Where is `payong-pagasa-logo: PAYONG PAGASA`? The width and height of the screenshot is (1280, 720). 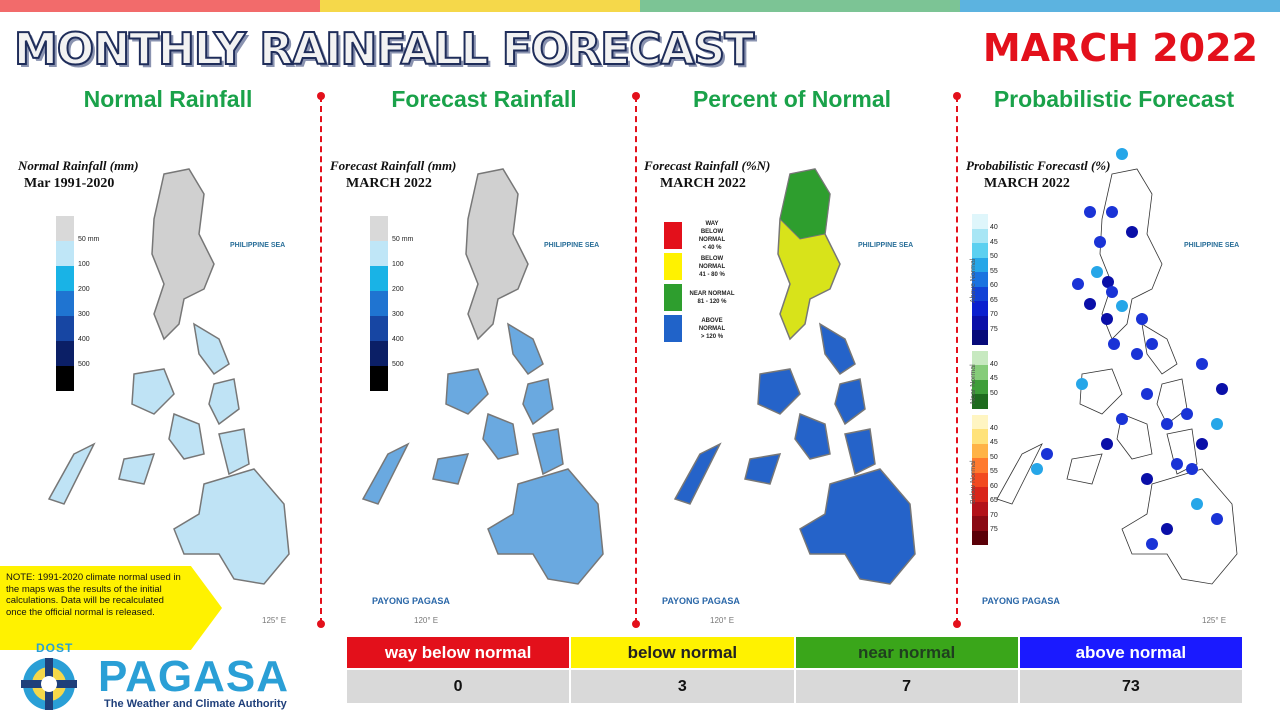
payong-pagasa-logo: PAYONG PAGASA is located at coordinates (701, 601).